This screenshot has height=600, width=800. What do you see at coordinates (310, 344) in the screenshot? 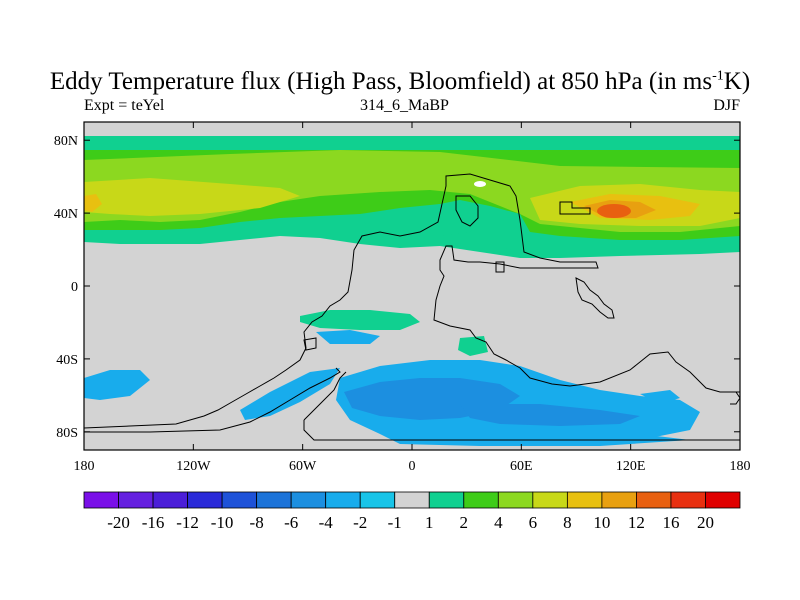
I see `coastline-island-south` at bounding box center [310, 344].